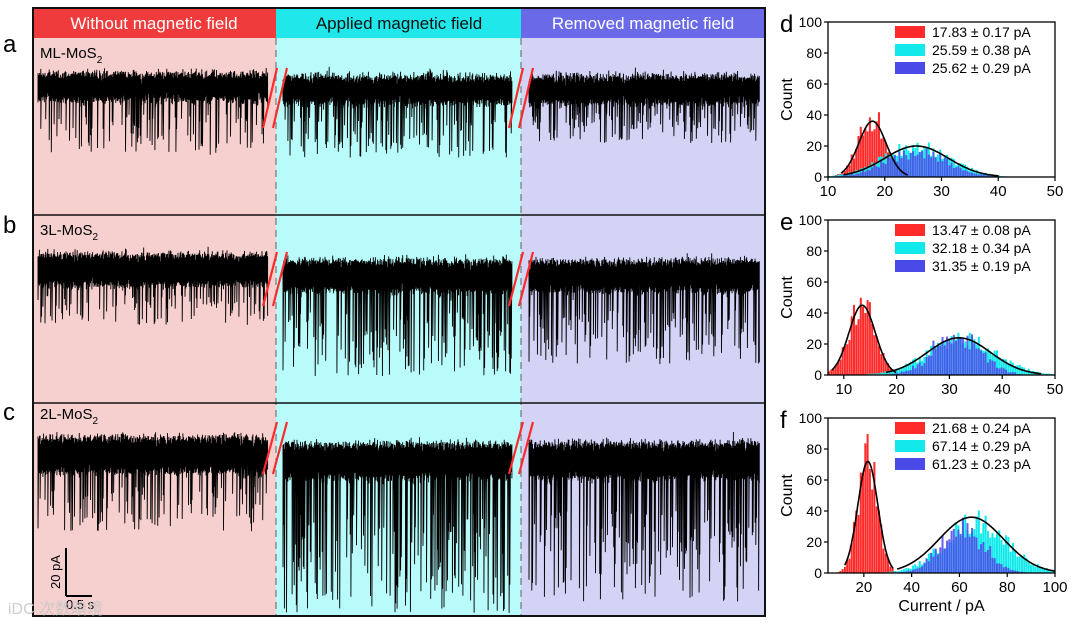 The image size is (1080, 626). I want to click on y-tick-label: 80, so click(814, 251).